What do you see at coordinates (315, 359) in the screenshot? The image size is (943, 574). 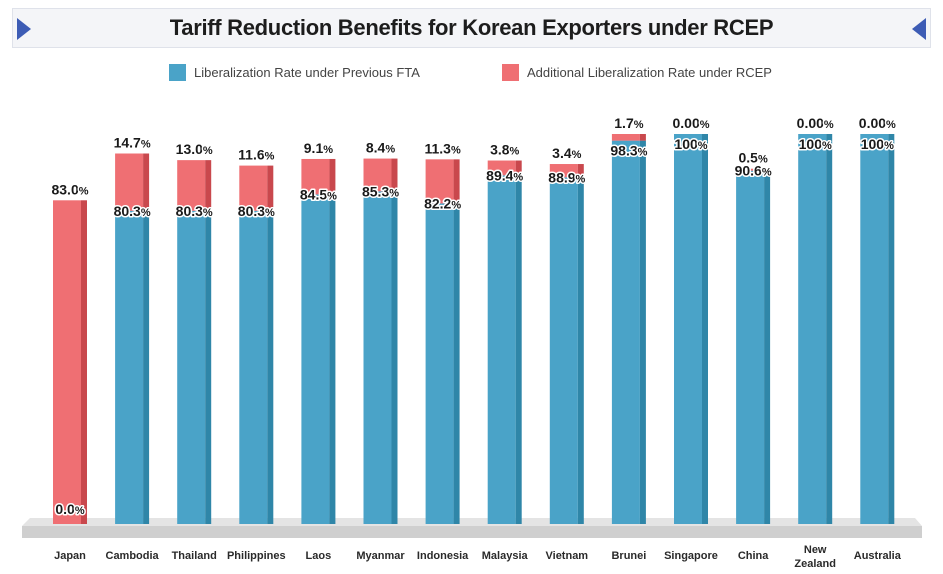 I see `bar-previous-laos` at bounding box center [315, 359].